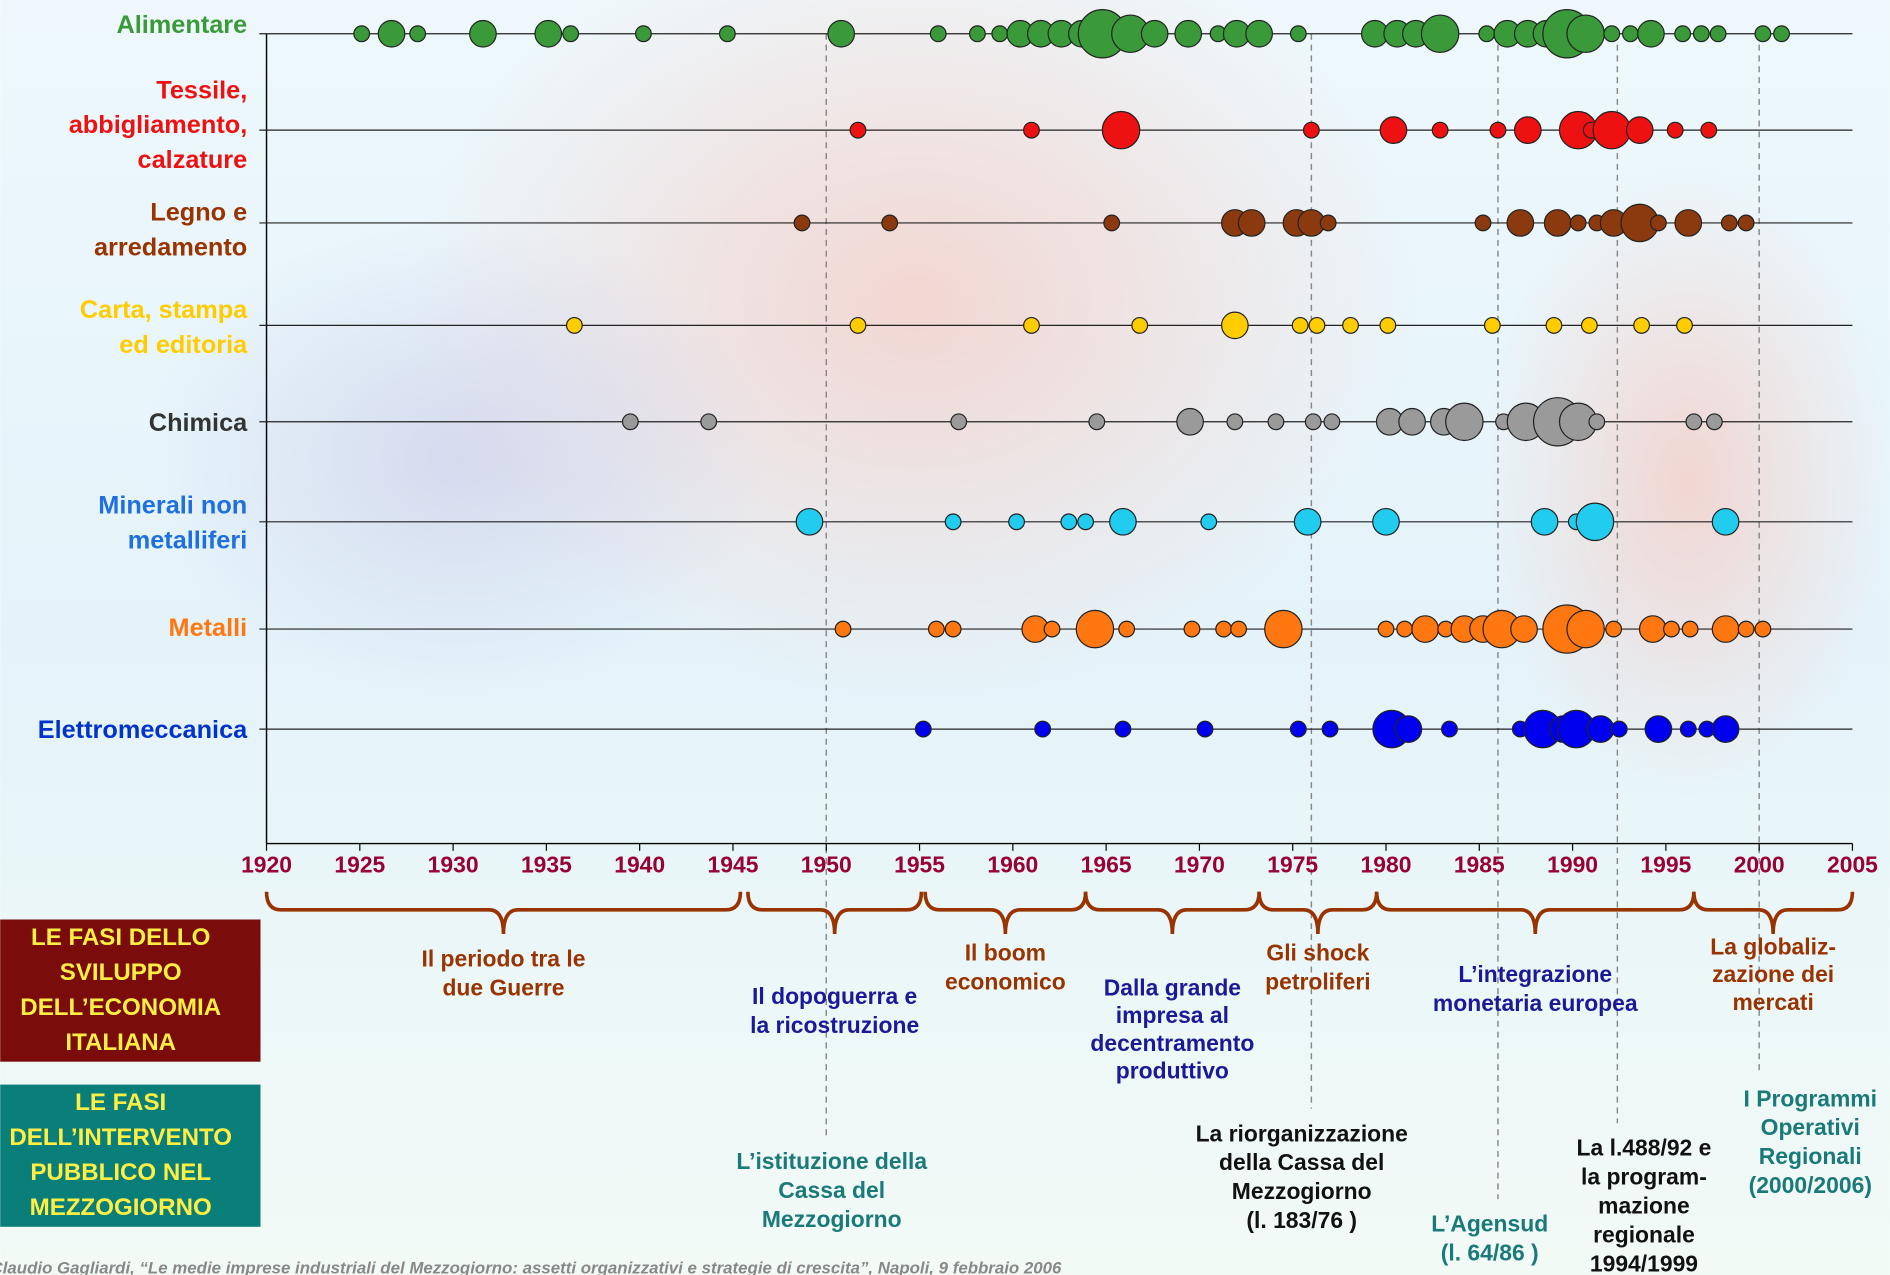  Describe the element at coordinates (198, 423) in the screenshot. I see `legend-label: Chimica` at that location.